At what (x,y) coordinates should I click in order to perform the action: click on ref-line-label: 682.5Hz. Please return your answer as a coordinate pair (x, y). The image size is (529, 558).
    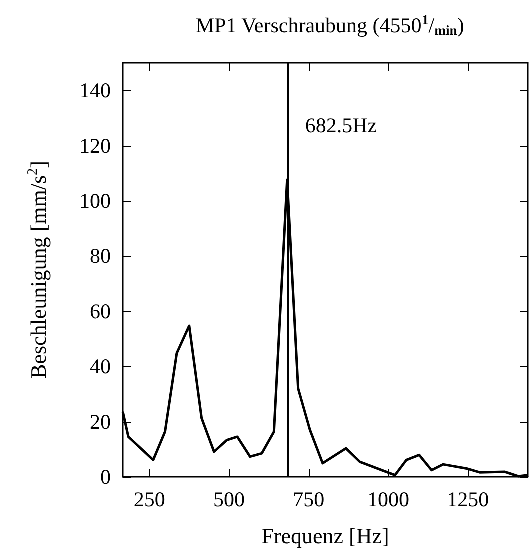
    Looking at the image, I should click on (341, 126).